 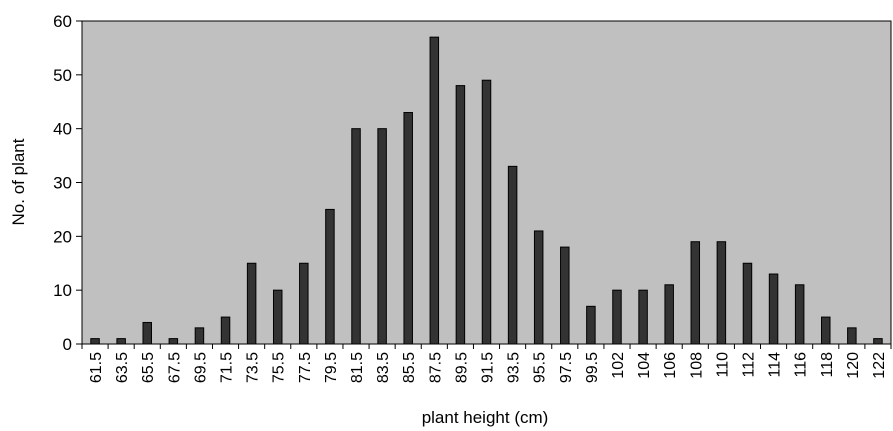 I want to click on x-tick-label: 69.5, so click(x=200, y=367).